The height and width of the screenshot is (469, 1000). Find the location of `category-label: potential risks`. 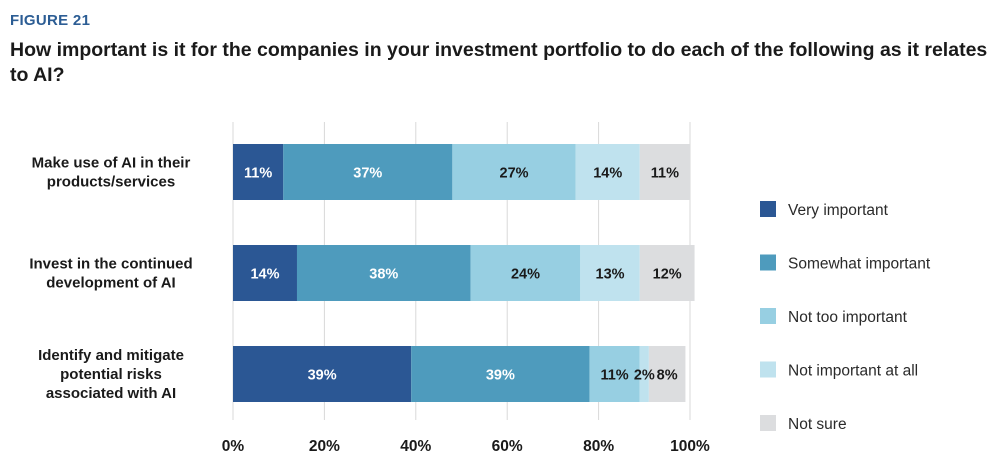

category-label: potential risks is located at coordinates (111, 374).